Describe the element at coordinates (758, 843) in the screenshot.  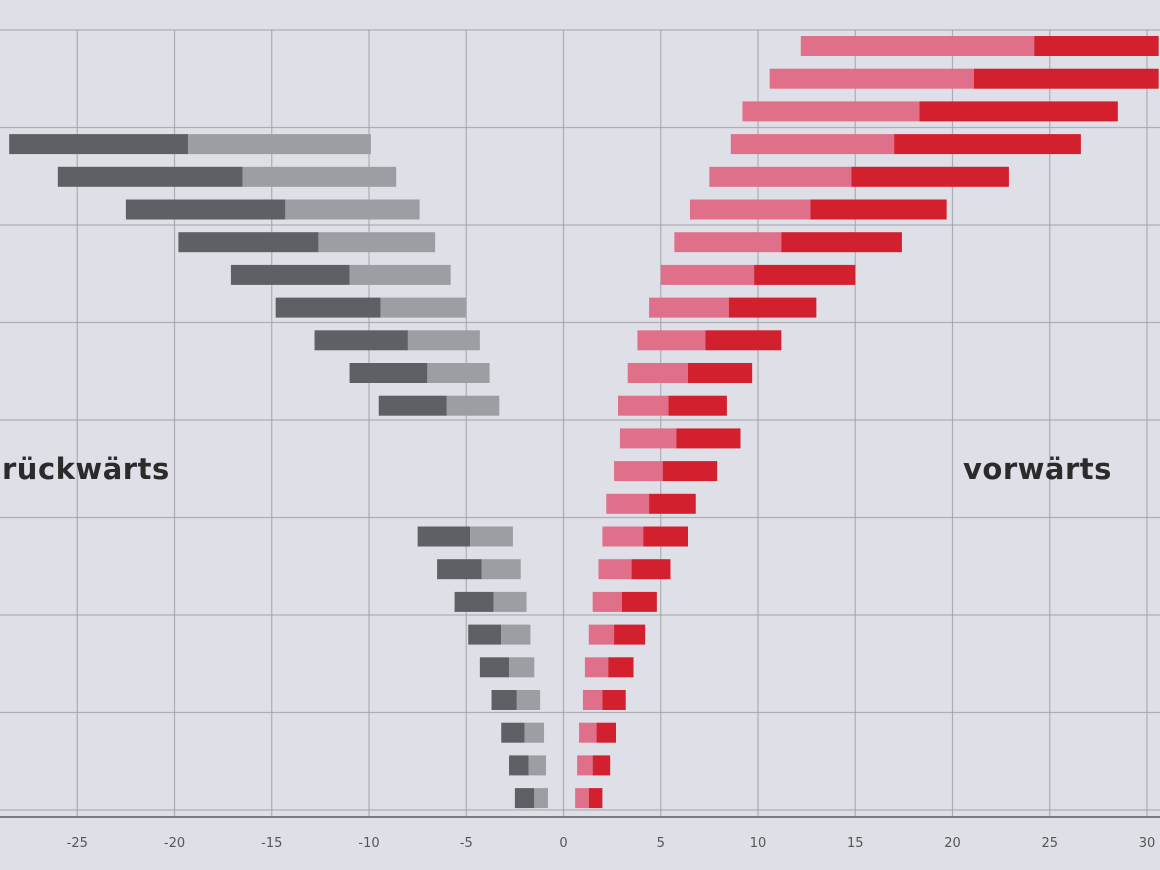
I see `x-tick-label: 10` at that location.